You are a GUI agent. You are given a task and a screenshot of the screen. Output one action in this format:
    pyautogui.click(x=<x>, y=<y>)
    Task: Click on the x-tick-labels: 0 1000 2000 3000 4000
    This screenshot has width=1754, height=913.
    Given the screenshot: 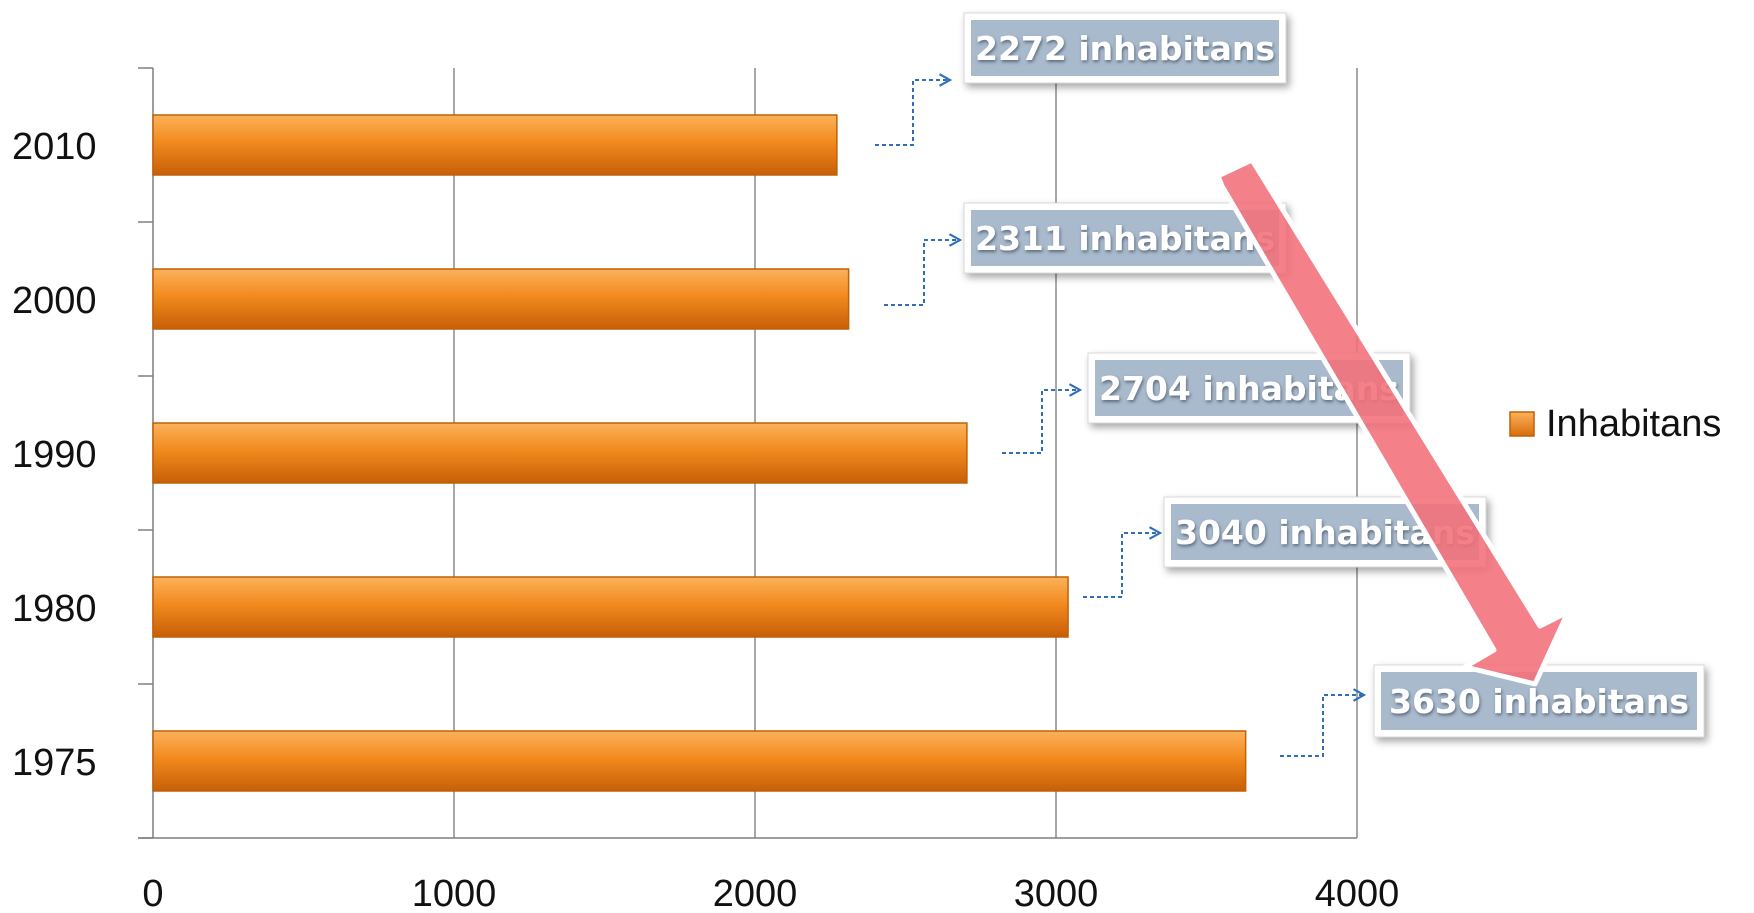 What is the action you would take?
    pyautogui.click(x=770, y=893)
    